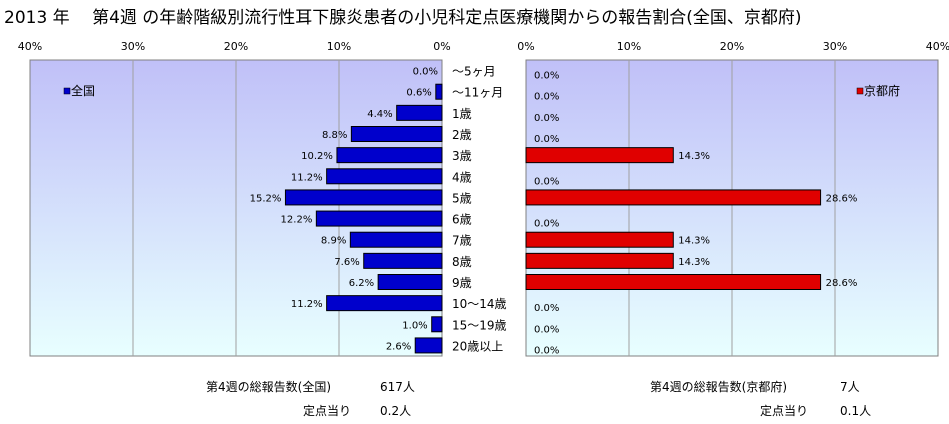 This screenshot has width=949, height=424. Describe the element at coordinates (334, 135) in the screenshot. I see `national-data-label: 8.8%` at that location.